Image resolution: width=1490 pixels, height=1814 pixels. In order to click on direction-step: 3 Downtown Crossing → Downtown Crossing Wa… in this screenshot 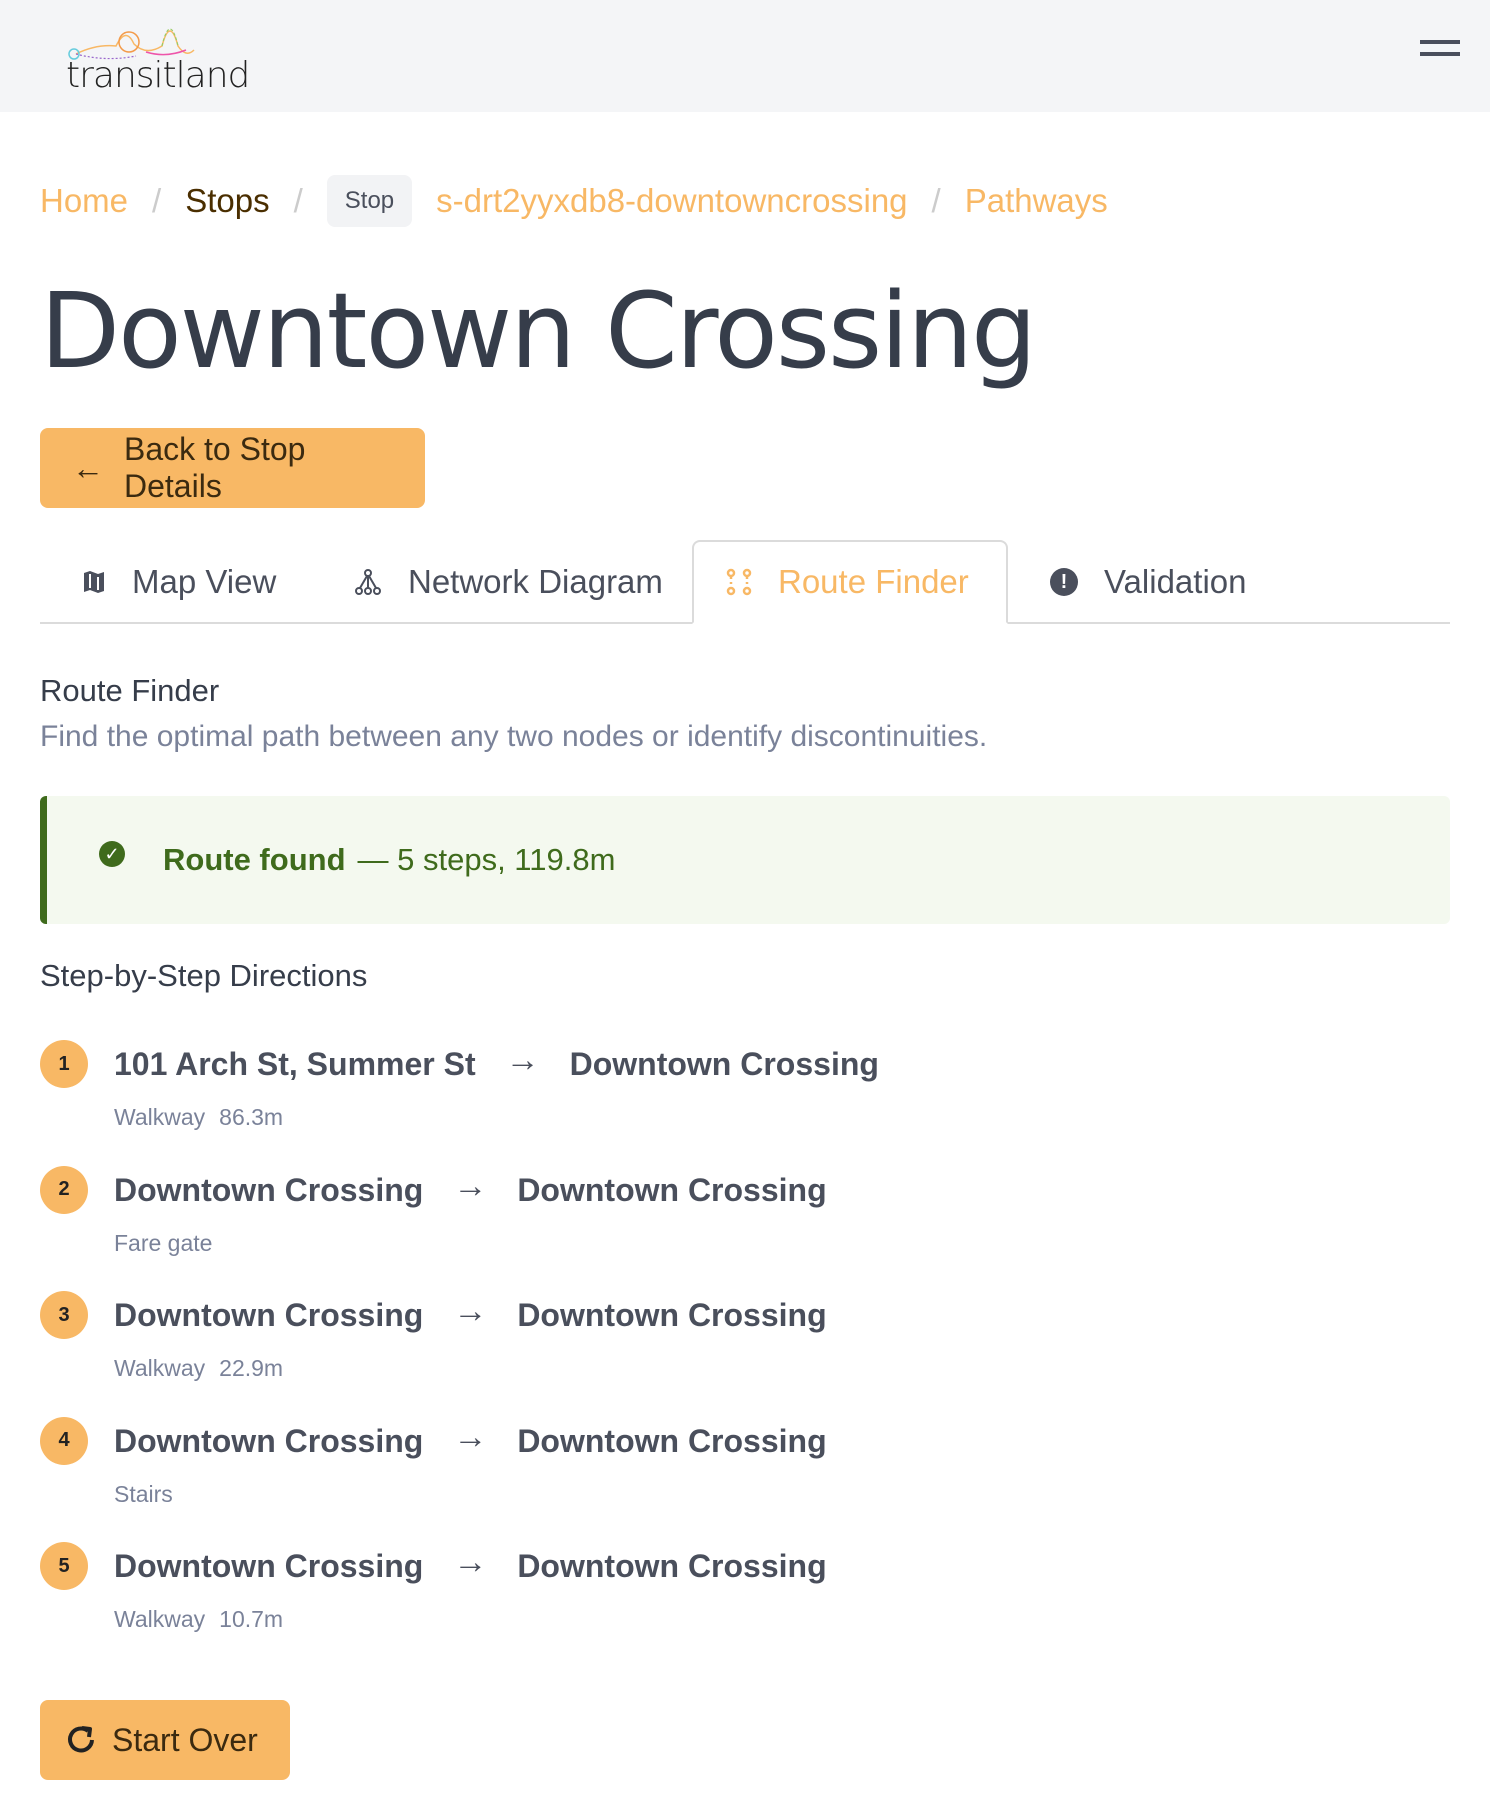, I will do `click(540, 1341)`.